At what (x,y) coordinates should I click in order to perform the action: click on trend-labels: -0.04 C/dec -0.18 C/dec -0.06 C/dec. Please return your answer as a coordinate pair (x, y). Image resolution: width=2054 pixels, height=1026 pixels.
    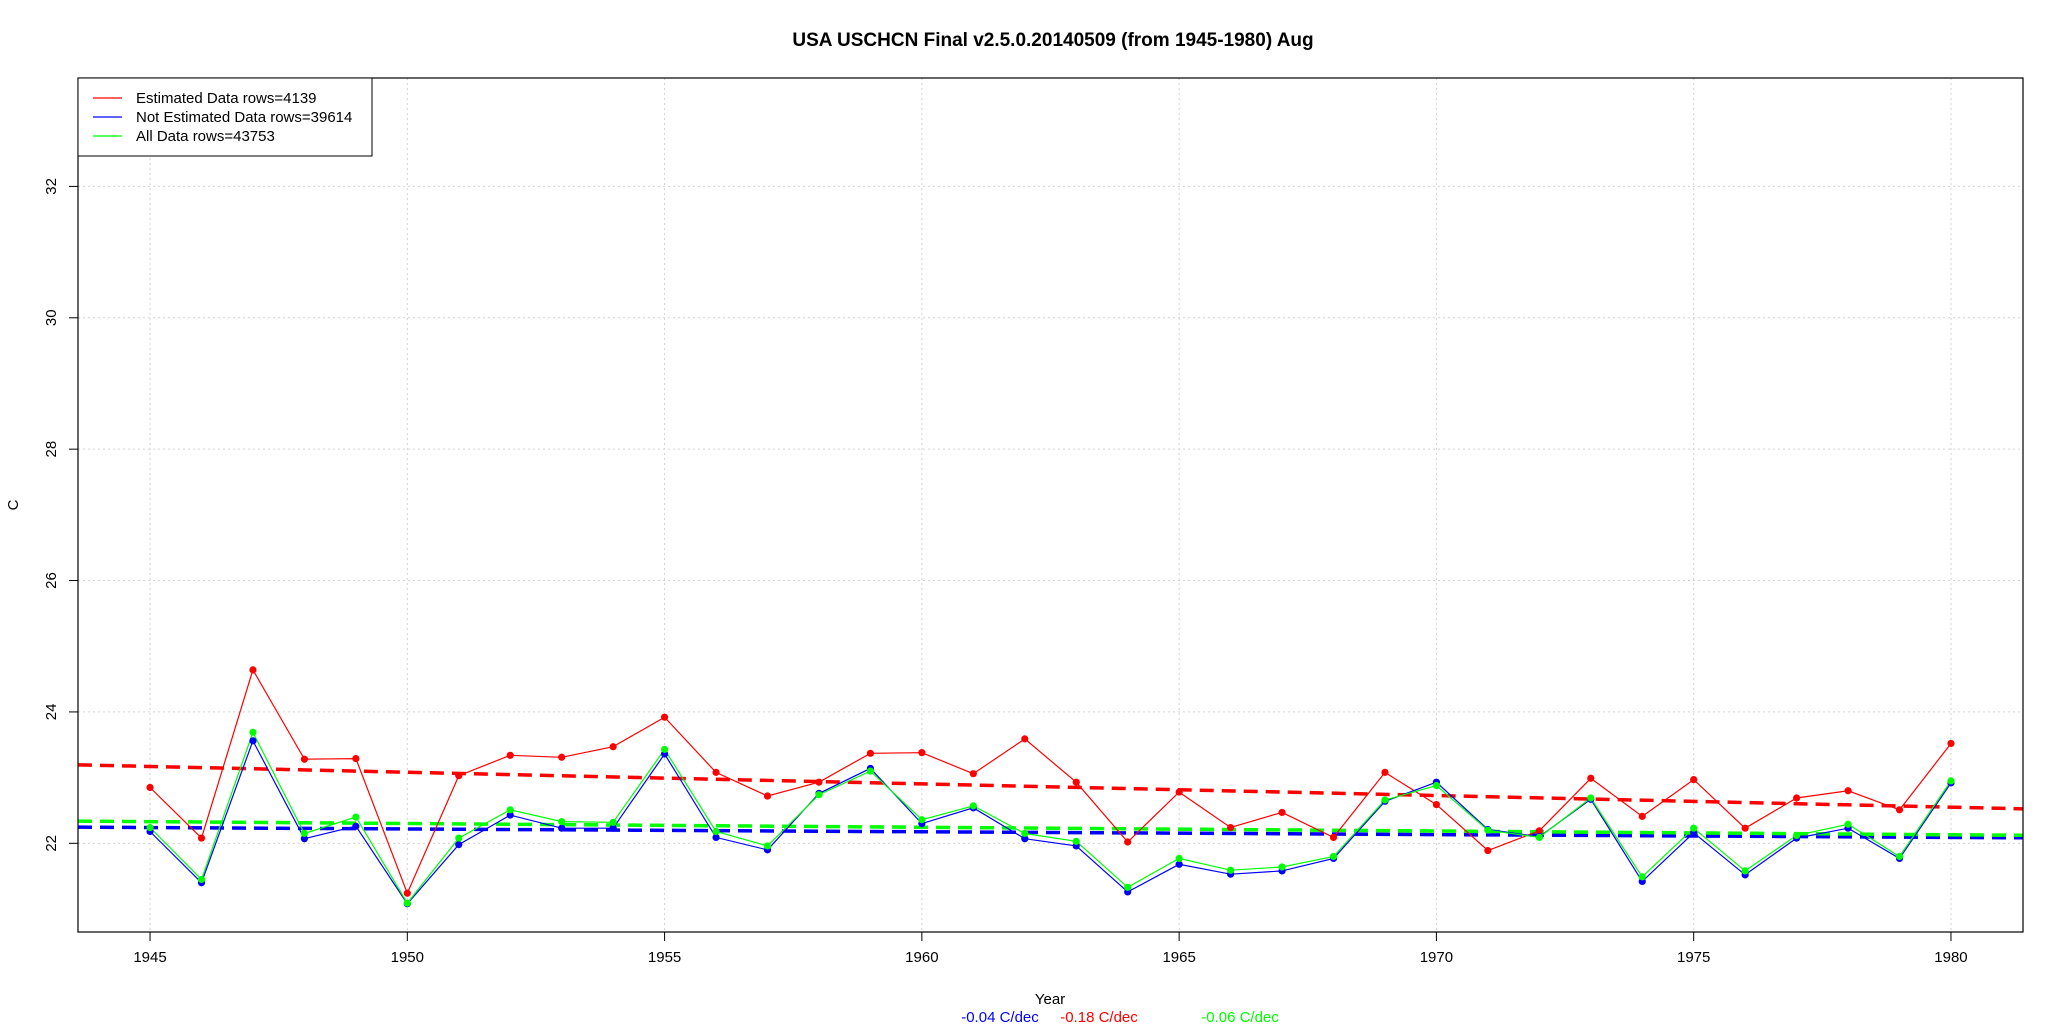
    Looking at the image, I should click on (1120, 1017).